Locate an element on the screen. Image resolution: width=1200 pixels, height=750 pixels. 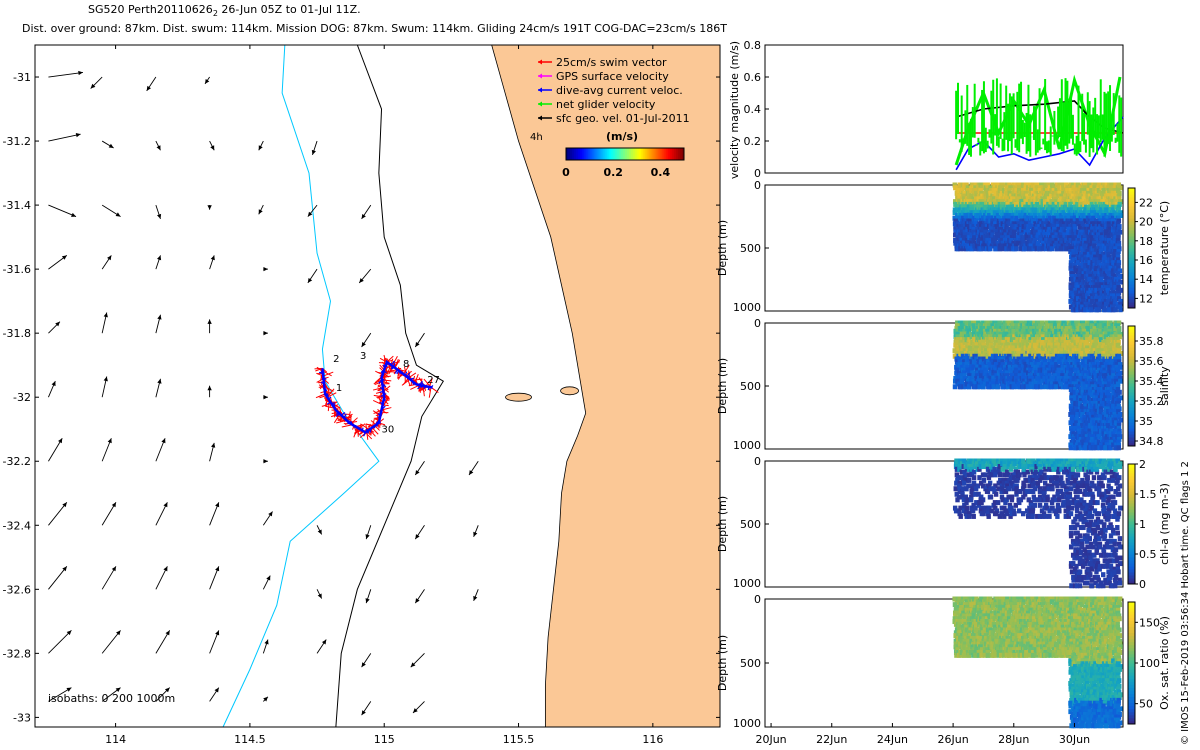
map-xtick-label: 116 is located at coordinates (652, 739).